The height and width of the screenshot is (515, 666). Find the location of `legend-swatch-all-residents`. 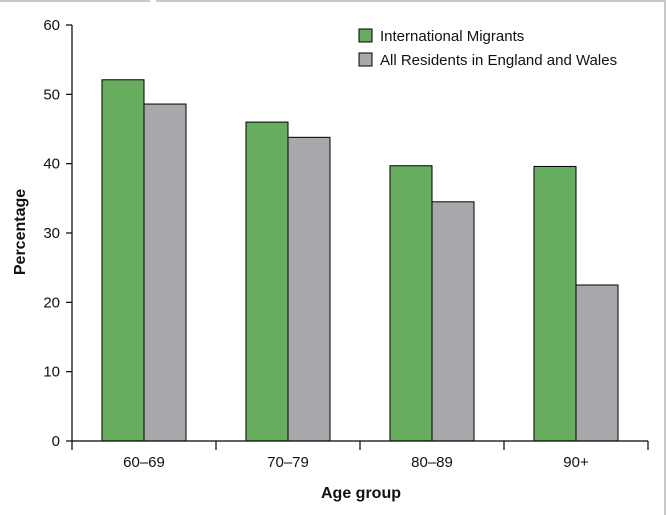

legend-swatch-all-residents is located at coordinates (365, 59).